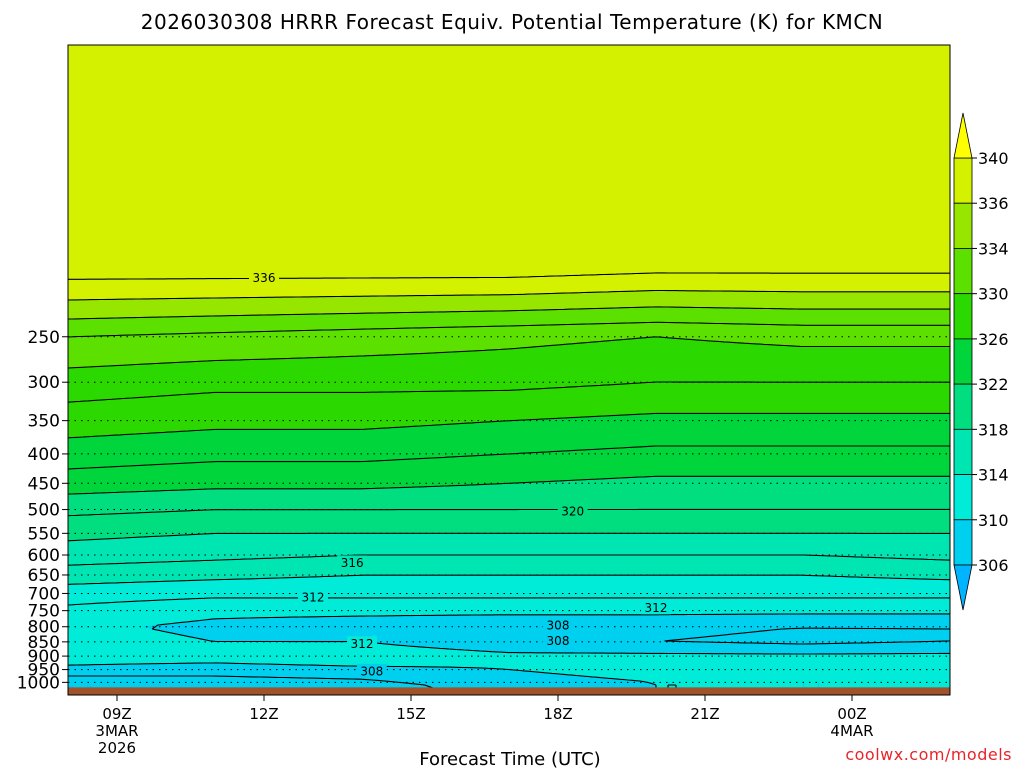  I want to click on x-tick-label: 3MAR, so click(116, 731).